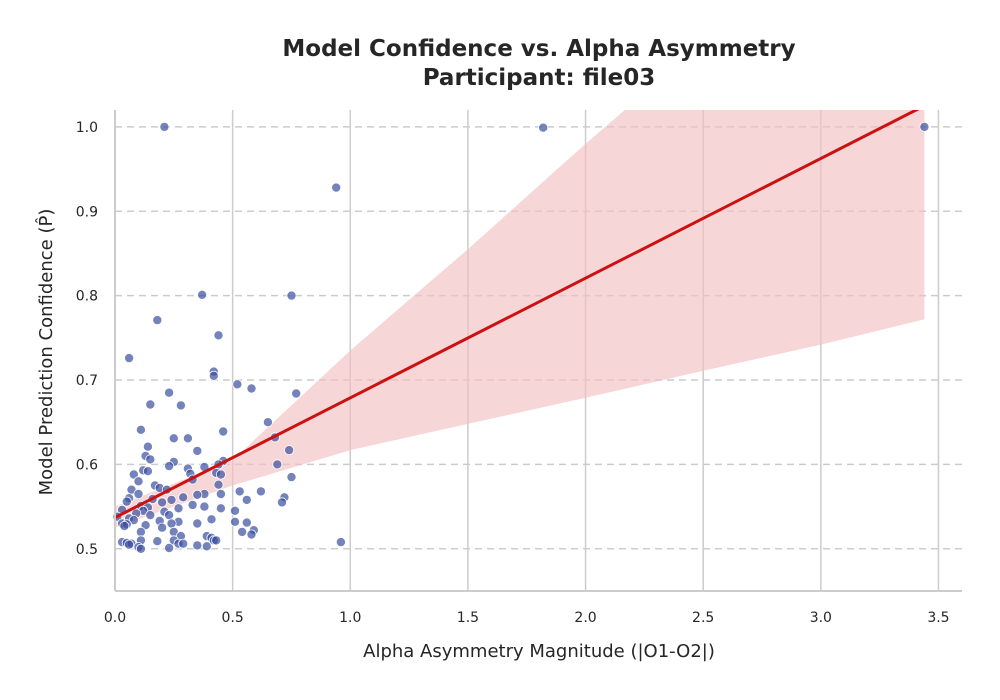 The image size is (1000, 700). What do you see at coordinates (468, 618) in the screenshot?
I see `x-tick-label: 1.5` at bounding box center [468, 618].